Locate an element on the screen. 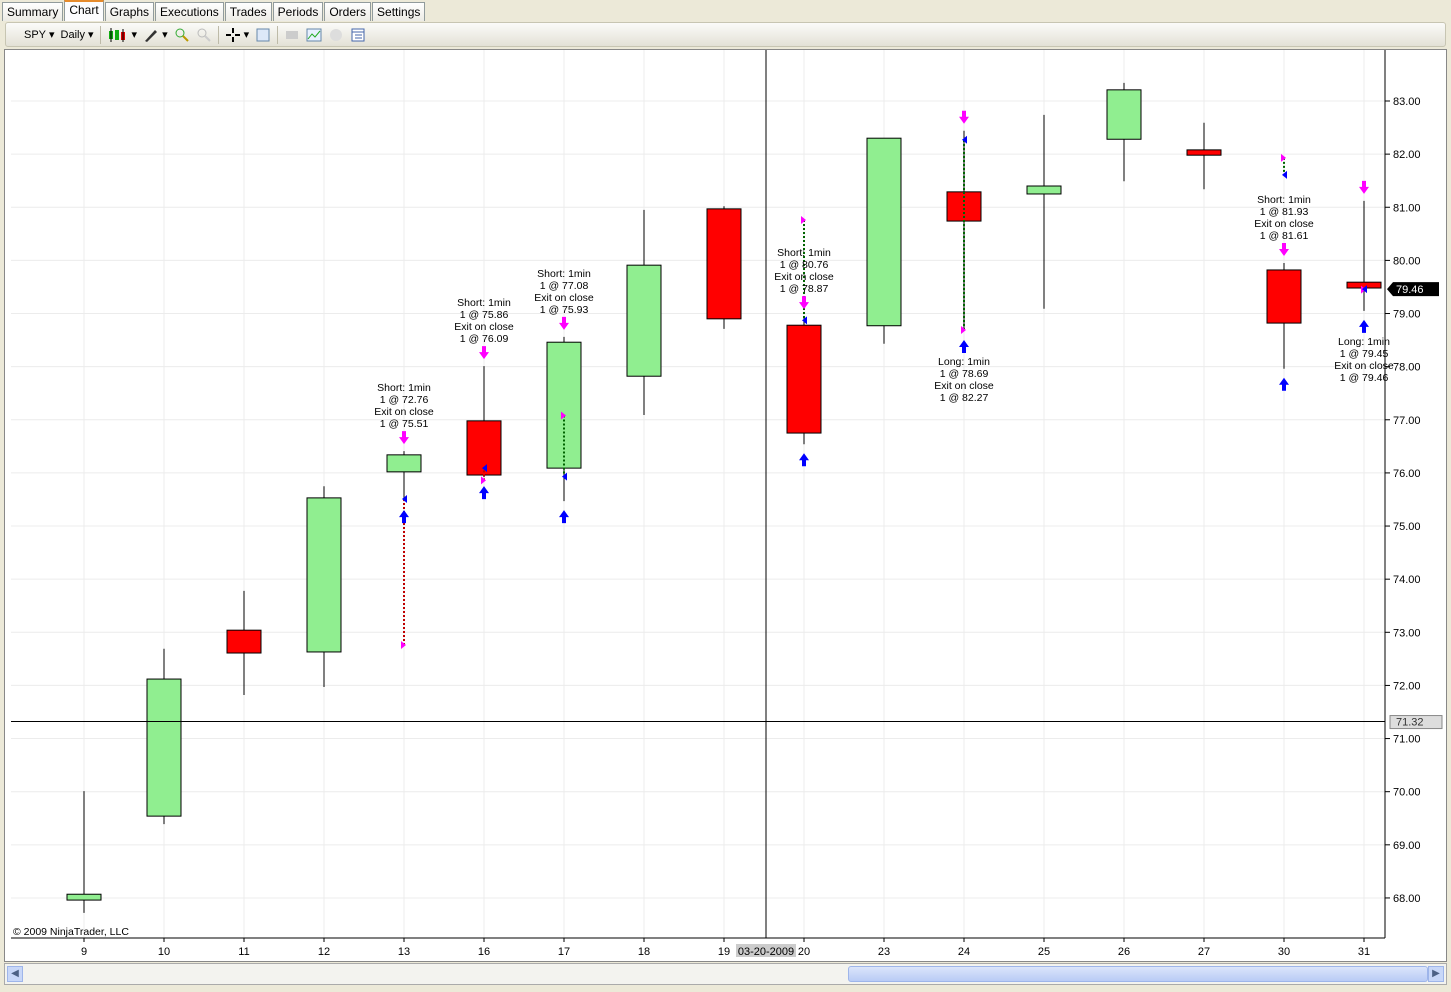  tab-settings: Settings is located at coordinates (399, 11).